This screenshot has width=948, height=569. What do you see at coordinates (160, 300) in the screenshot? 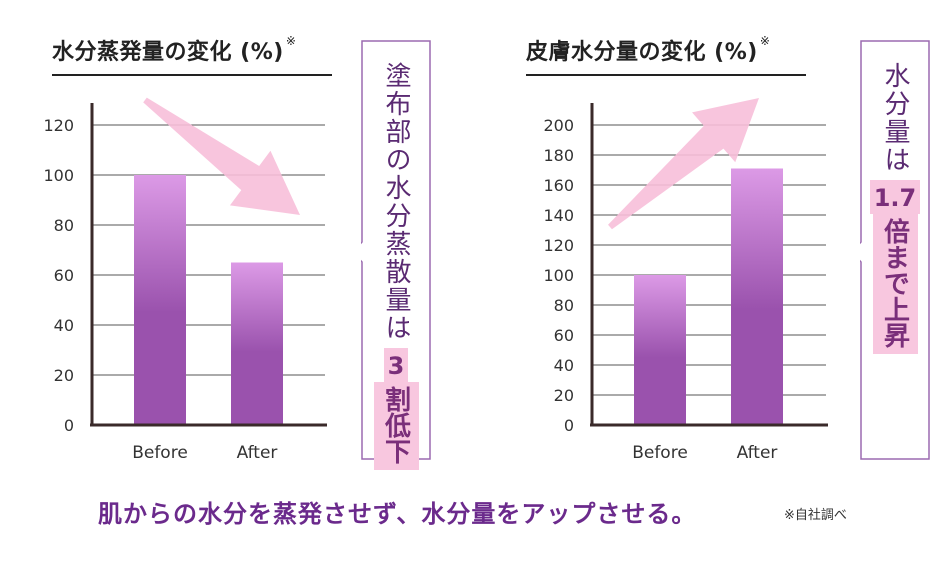
I see `left-bar-before` at bounding box center [160, 300].